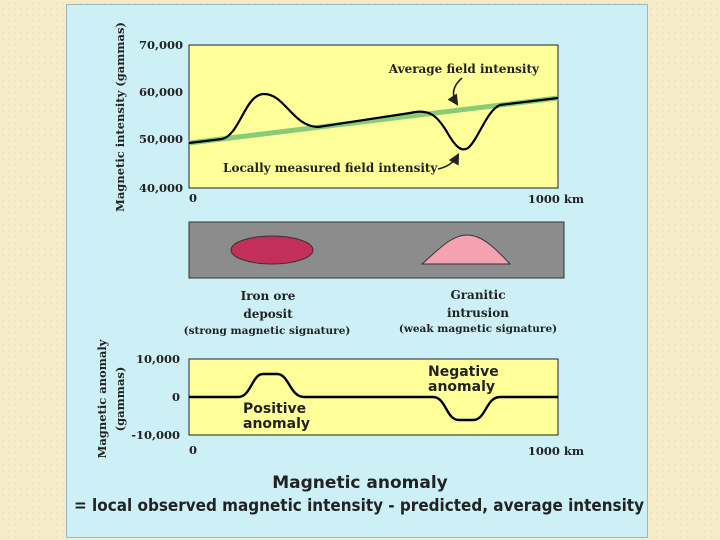  Describe the element at coordinates (276, 424) in the screenshot. I see `positive-anomaly-line2: anomaly` at that location.